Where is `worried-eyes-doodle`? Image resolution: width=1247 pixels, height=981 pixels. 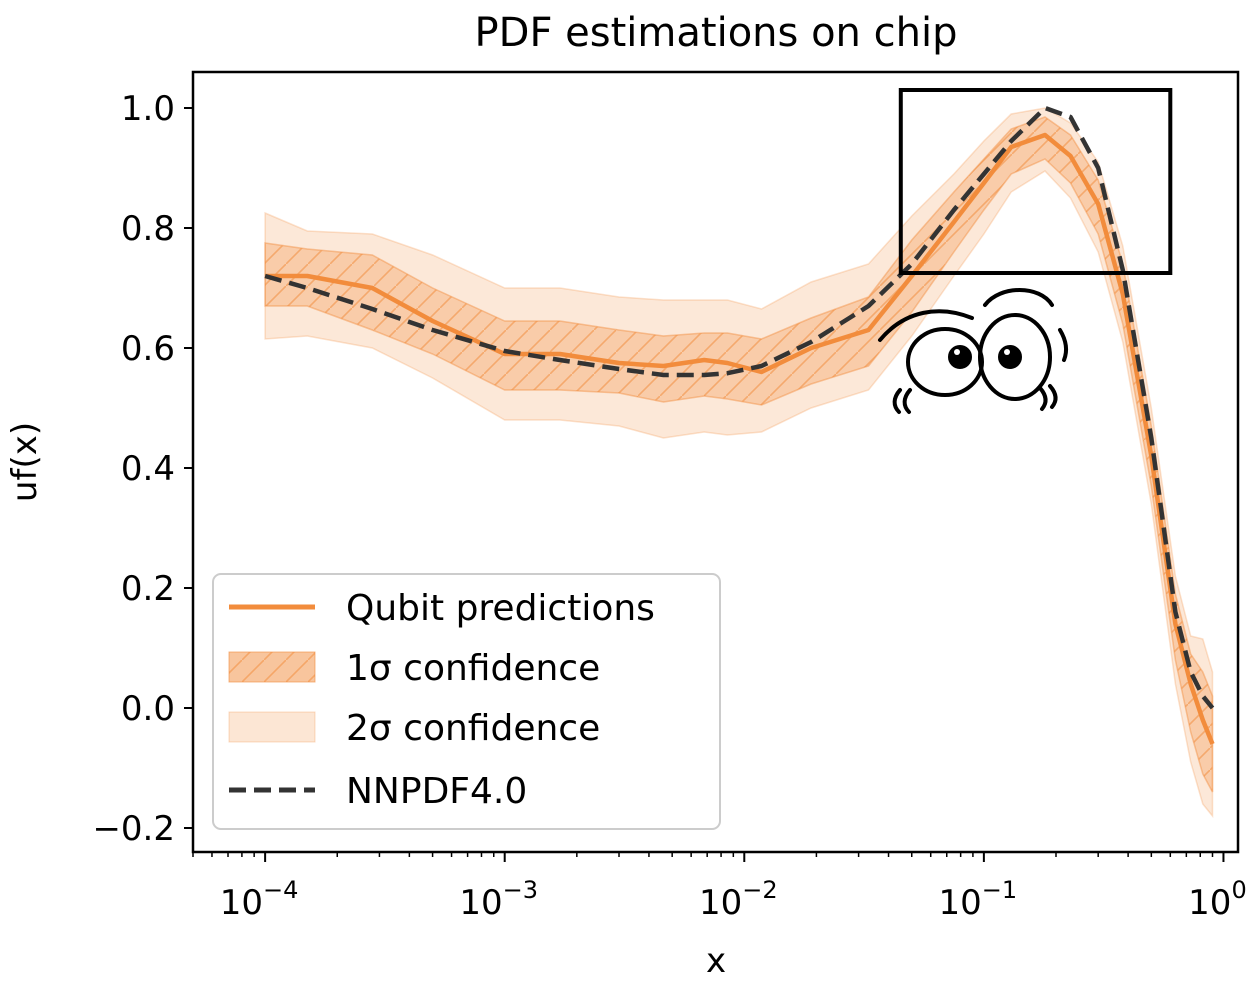
worried-eyes-doodle is located at coordinates (973, 351).